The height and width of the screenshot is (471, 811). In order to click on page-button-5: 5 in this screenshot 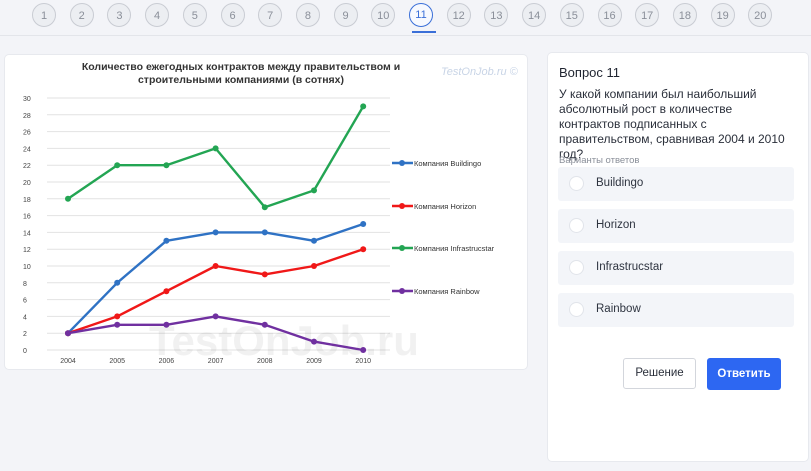, I will do `click(194, 15)`.